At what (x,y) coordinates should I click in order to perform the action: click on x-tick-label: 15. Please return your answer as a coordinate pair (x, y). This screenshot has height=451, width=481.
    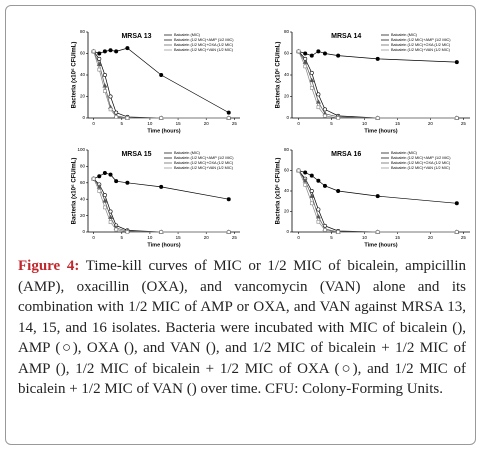
    Looking at the image, I should click on (179, 123).